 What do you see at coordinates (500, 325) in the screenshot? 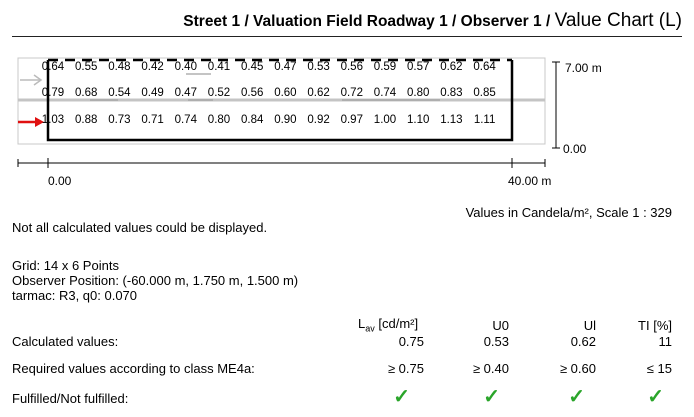
I see `header-u0: U0` at bounding box center [500, 325].